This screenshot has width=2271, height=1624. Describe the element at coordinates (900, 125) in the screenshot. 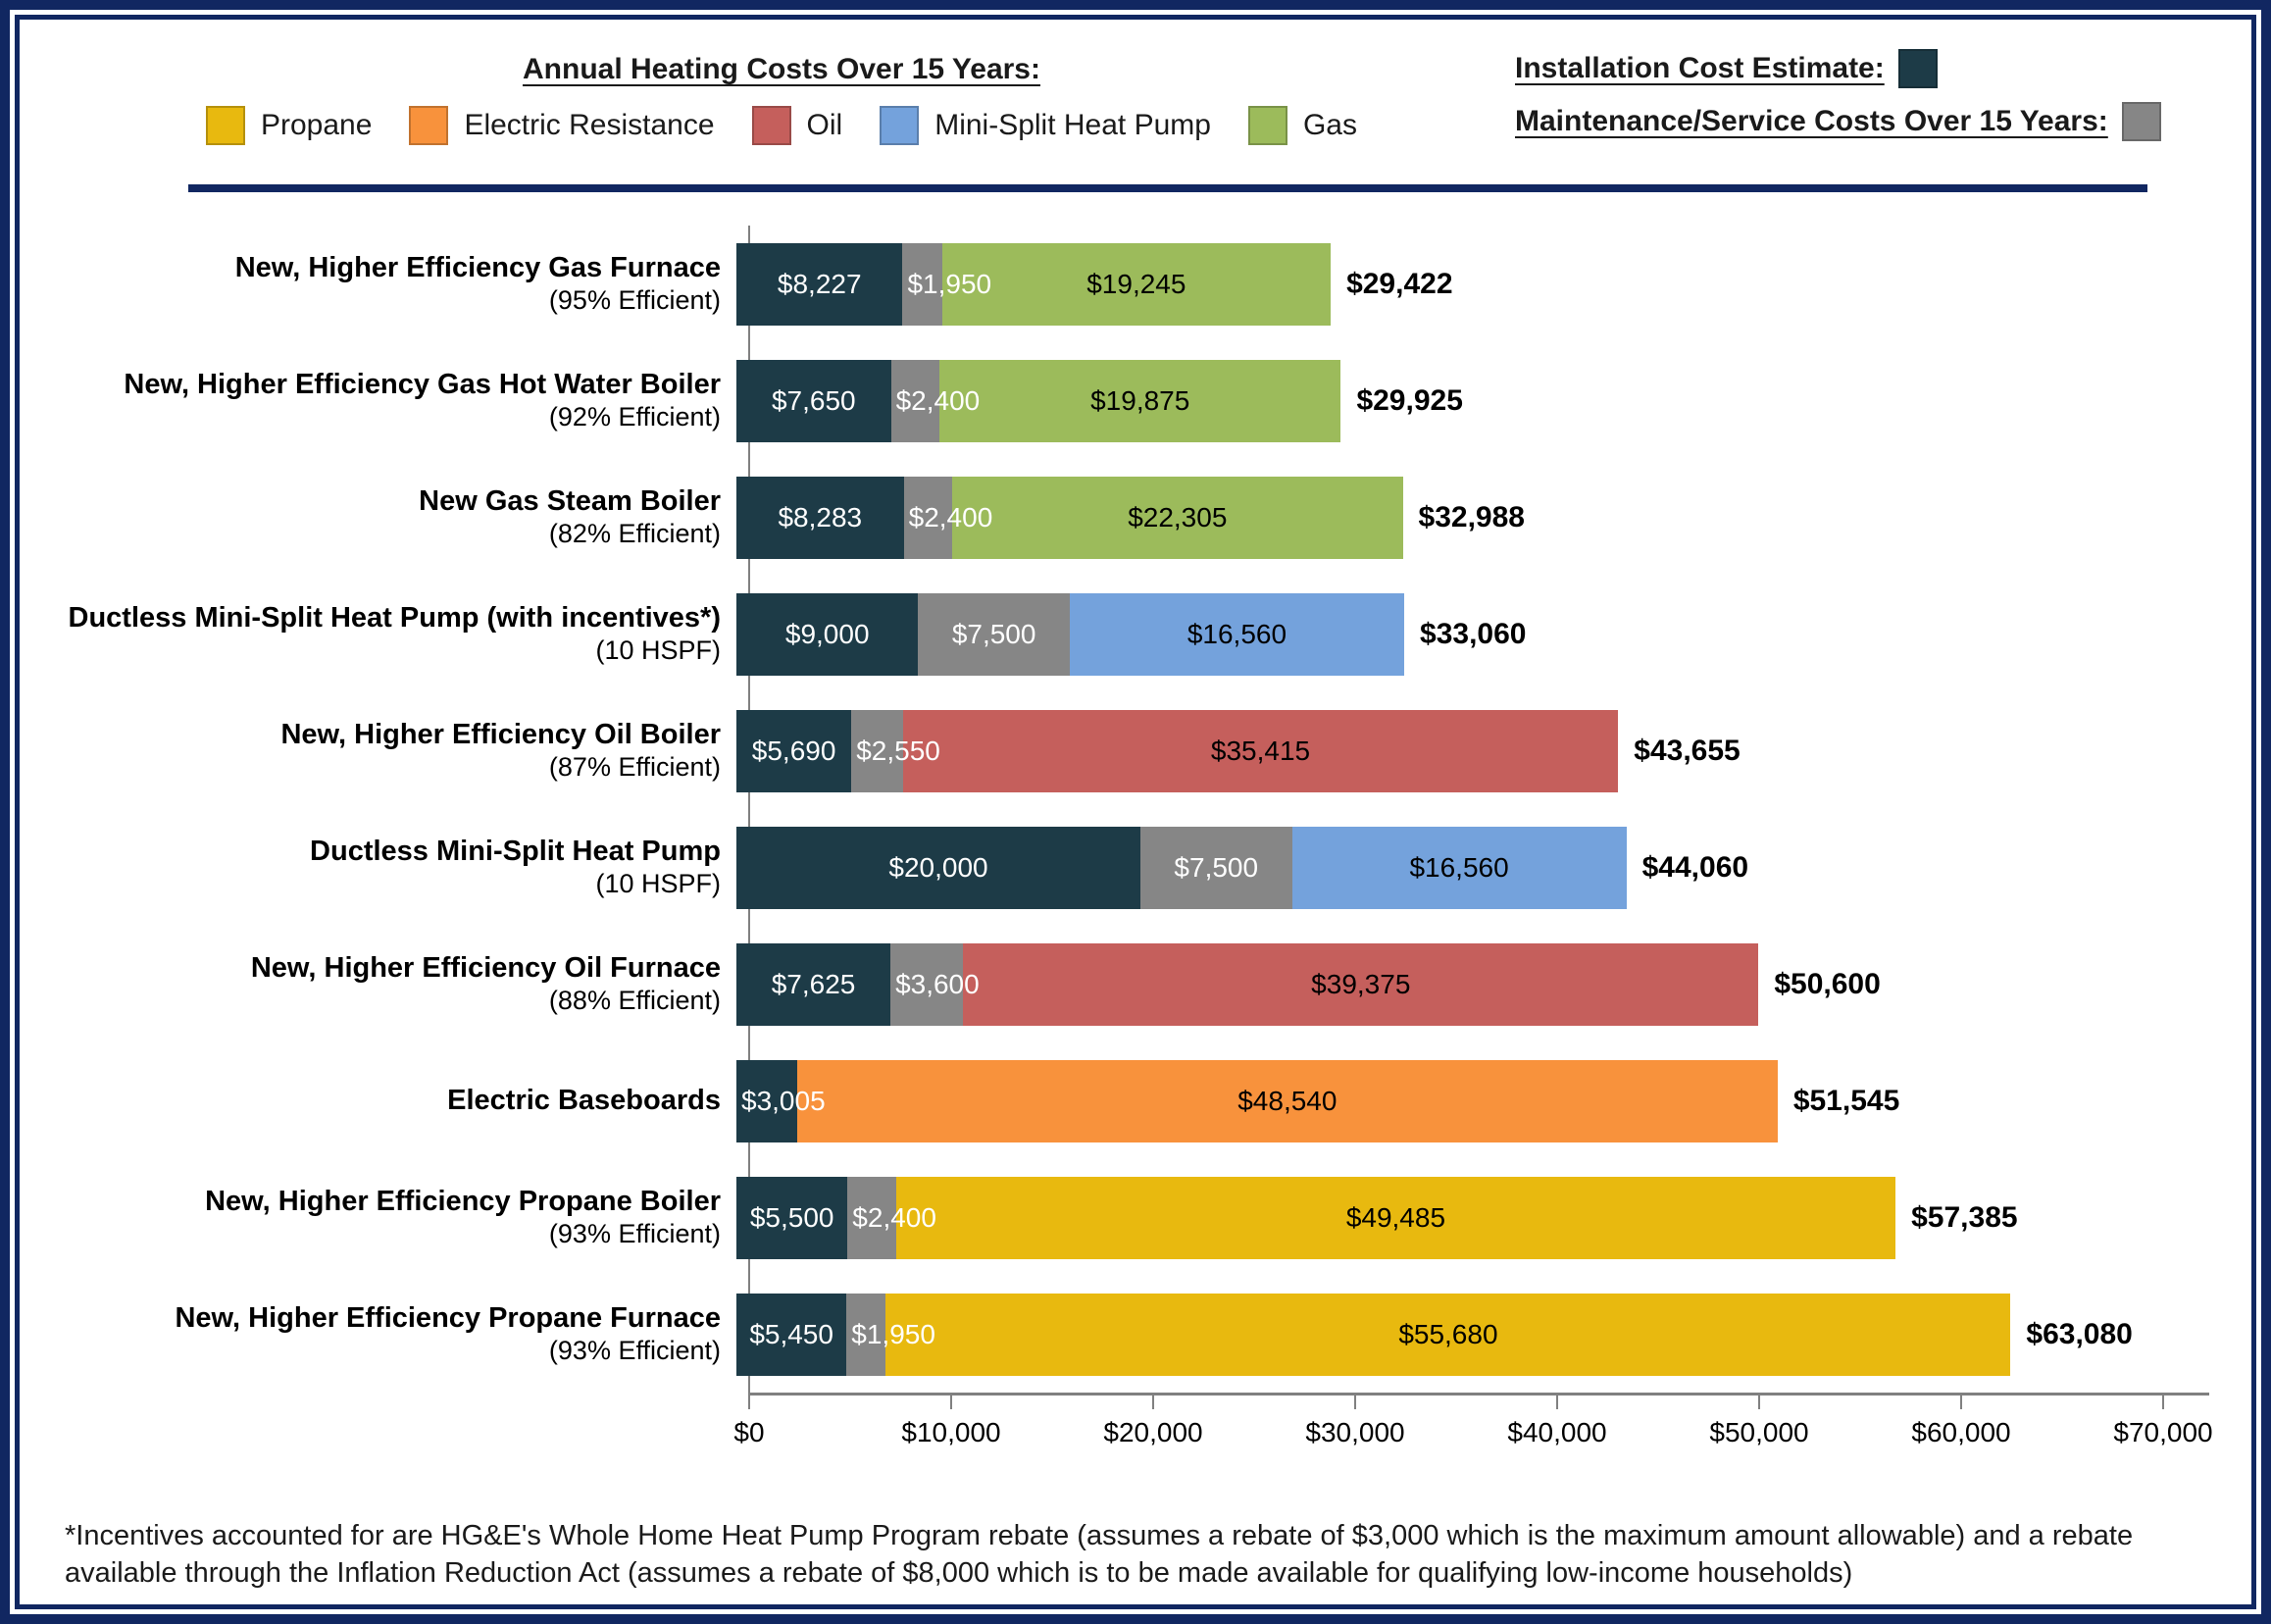

I see `mini-split-heat-pump-swatch` at that location.